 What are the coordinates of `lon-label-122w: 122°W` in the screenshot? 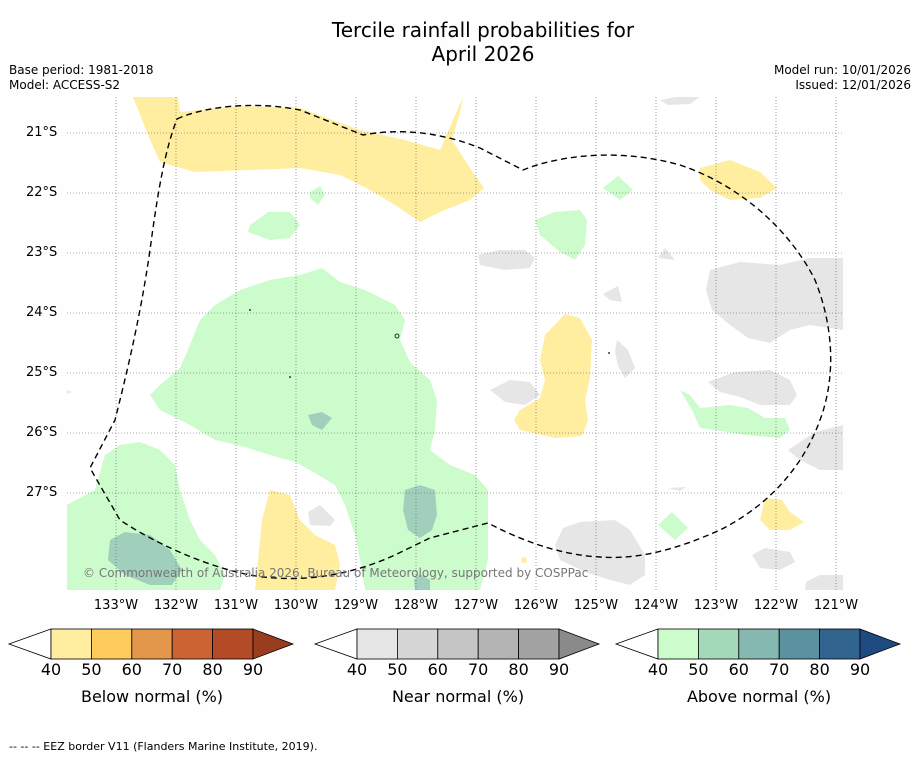 It's located at (776, 605).